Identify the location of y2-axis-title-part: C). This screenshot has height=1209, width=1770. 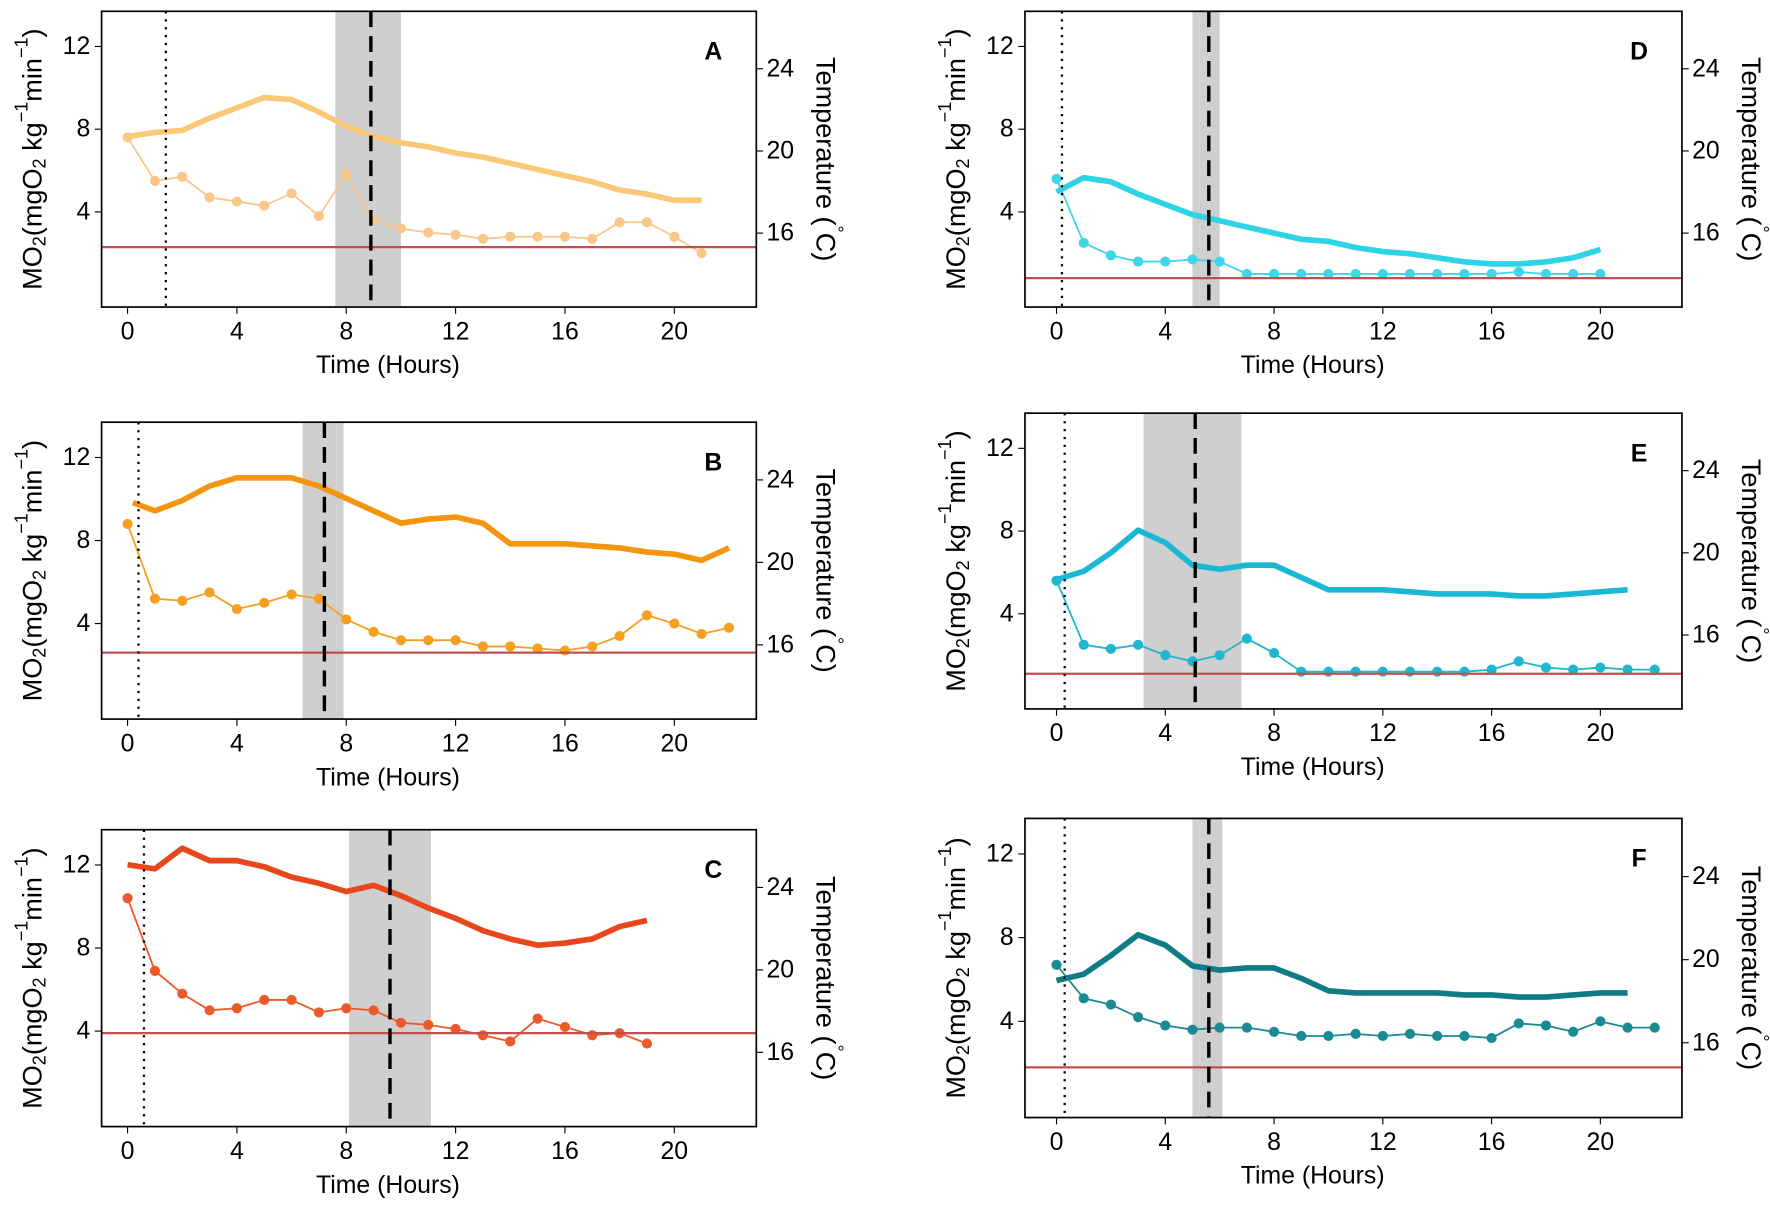
(1751, 1056).